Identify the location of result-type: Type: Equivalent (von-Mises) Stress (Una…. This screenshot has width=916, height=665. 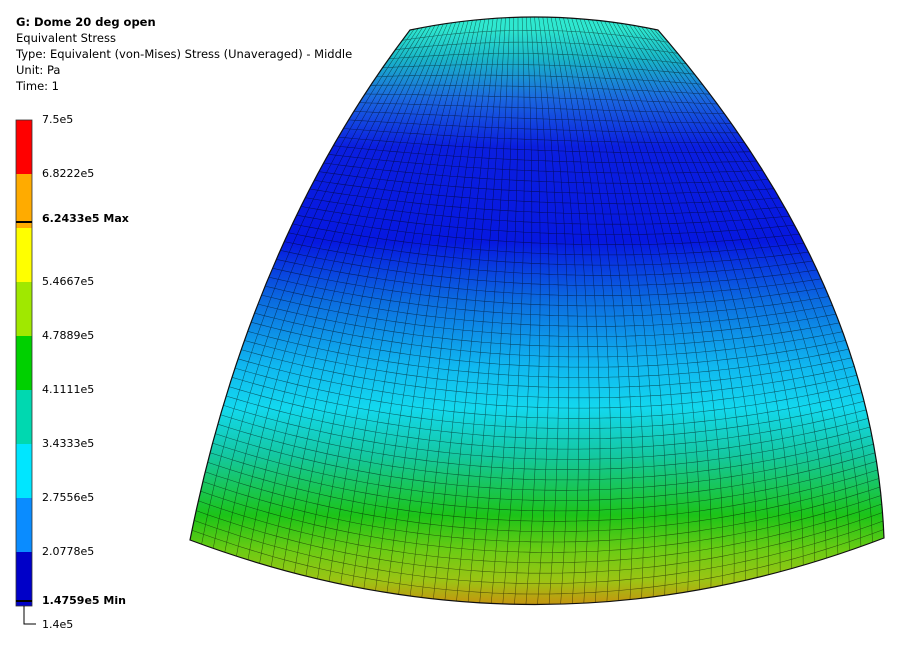
(184, 54).